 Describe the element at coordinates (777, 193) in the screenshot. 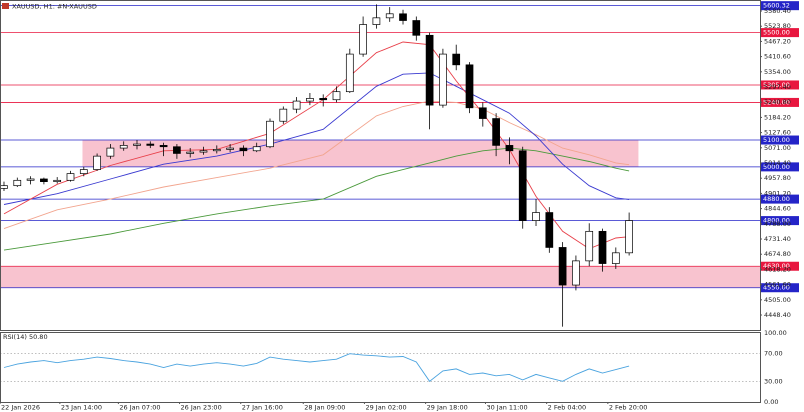

I see `y-tick-label: 4901.20` at that location.